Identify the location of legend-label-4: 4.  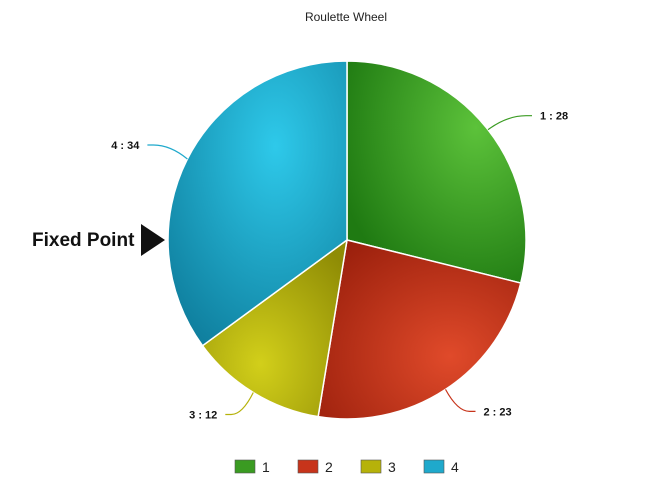
(455, 467).